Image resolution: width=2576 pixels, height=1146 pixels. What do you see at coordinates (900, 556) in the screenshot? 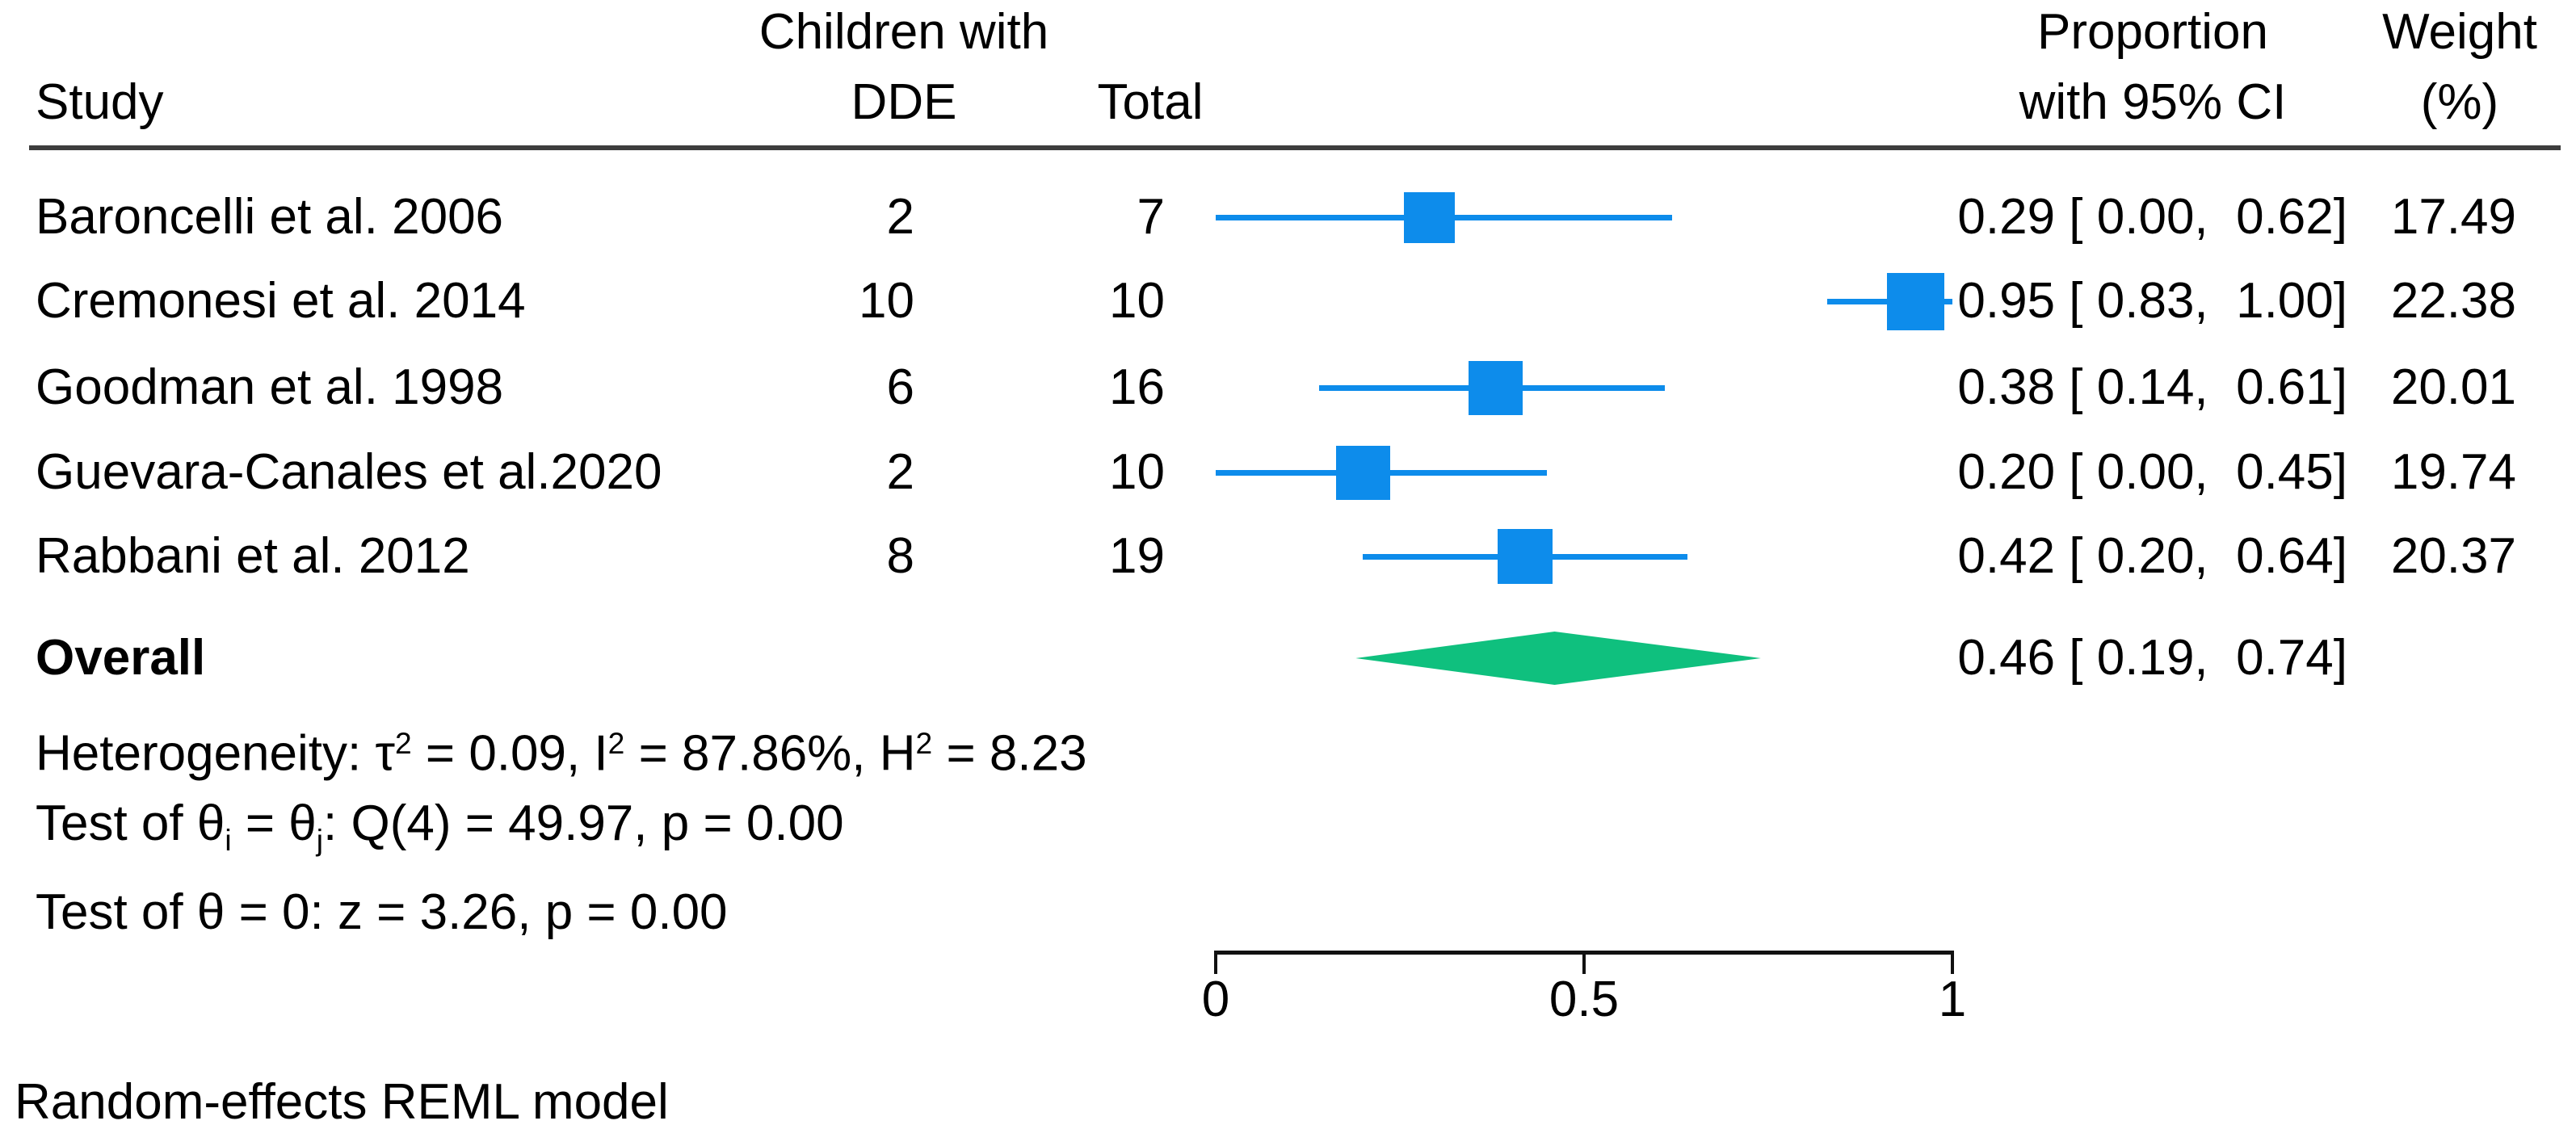
I see `dde-value: 8` at bounding box center [900, 556].